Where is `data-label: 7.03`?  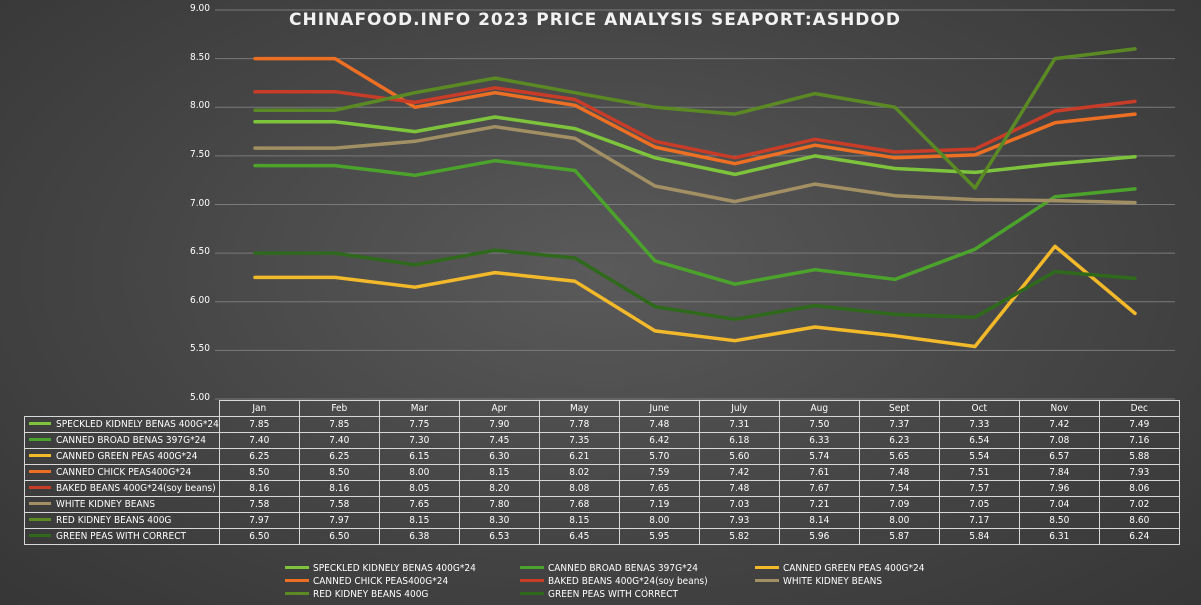
data-label: 7.03 is located at coordinates (739, 504).